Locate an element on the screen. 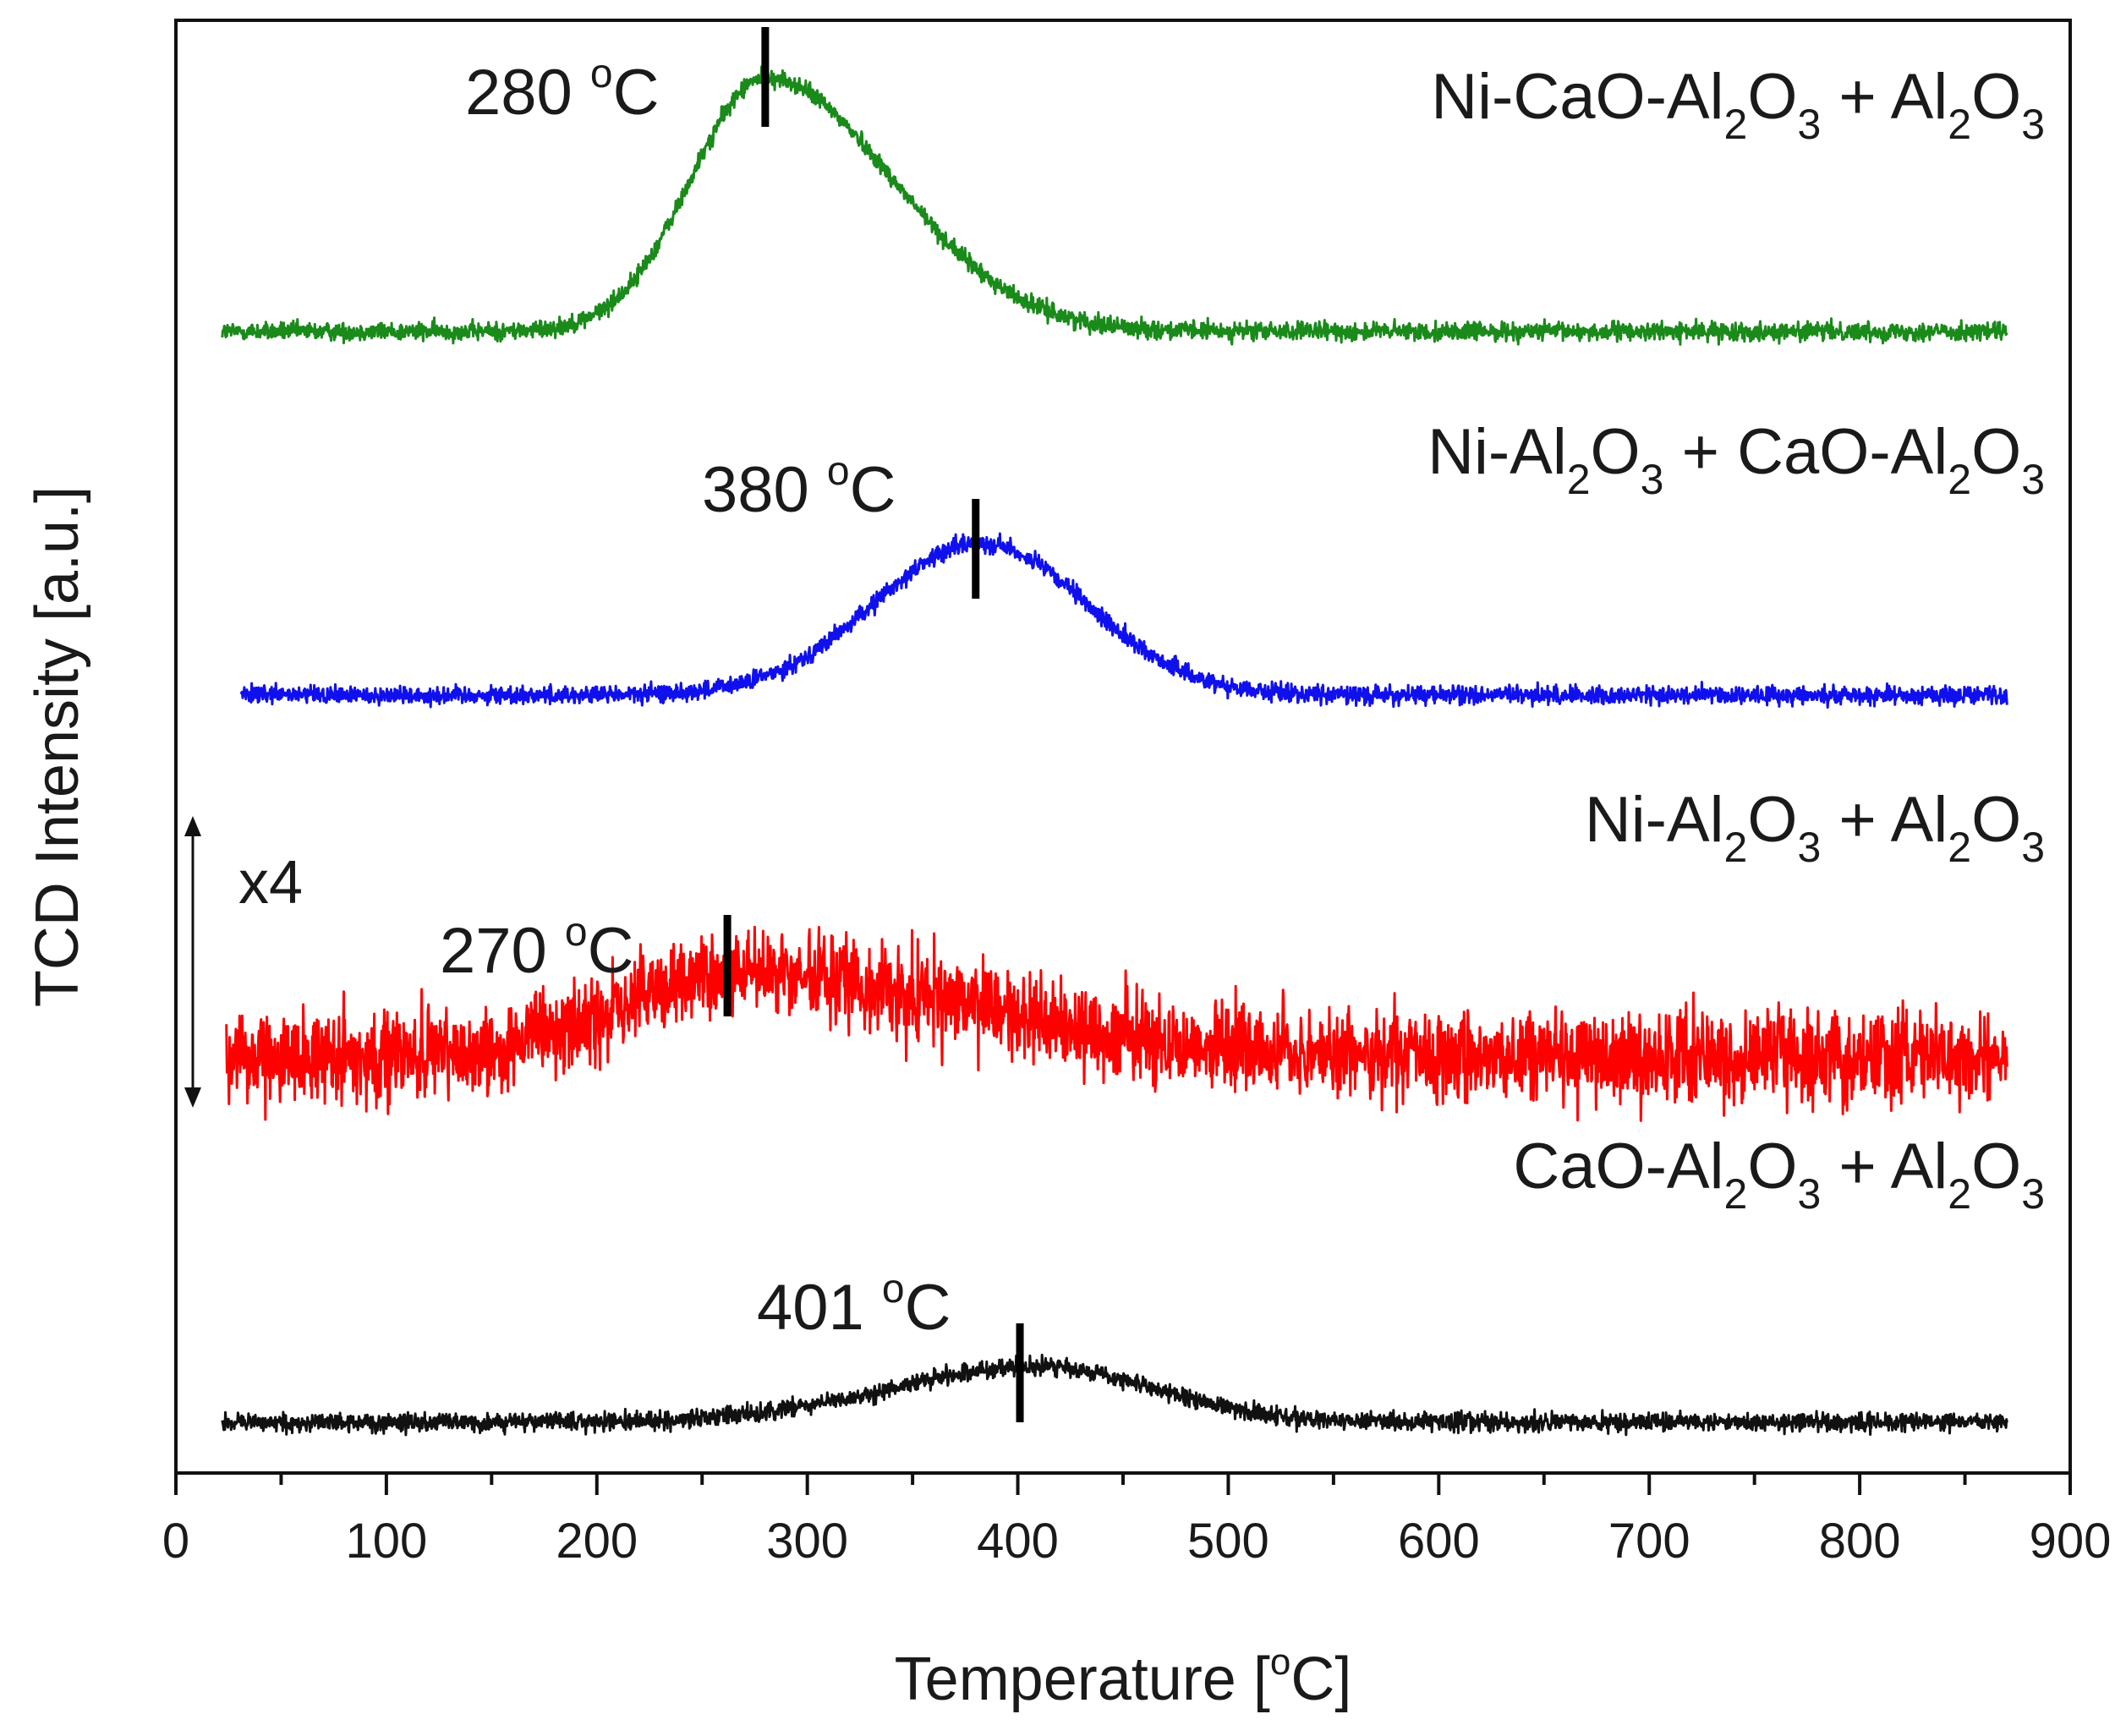 This screenshot has height=1736, width=2126. series-line-cao-al2o3 is located at coordinates (1114, 1395).